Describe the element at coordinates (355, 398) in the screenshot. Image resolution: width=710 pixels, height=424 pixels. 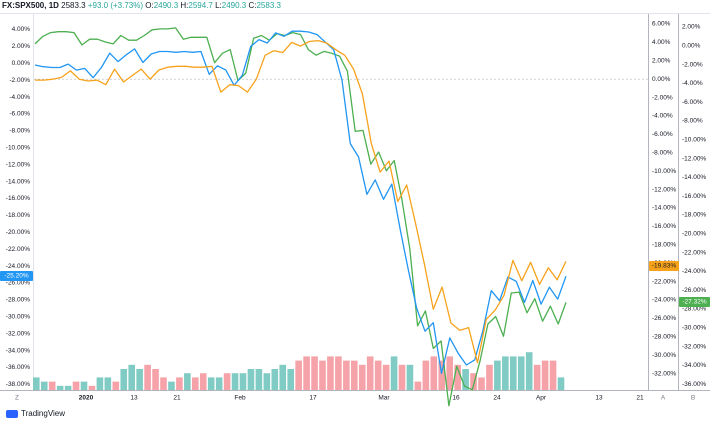
I see `time-axis: 2020 13 21 Feb 17 Mar 16 24 Apr 13 21 Z A B` at that location.